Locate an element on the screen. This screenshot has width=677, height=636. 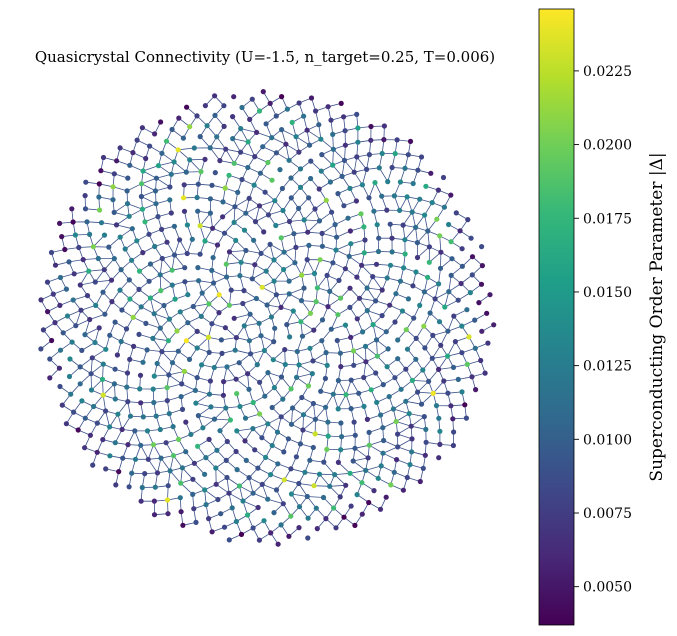
colorbar-tick-label: 0.0225 is located at coordinates (607, 72).